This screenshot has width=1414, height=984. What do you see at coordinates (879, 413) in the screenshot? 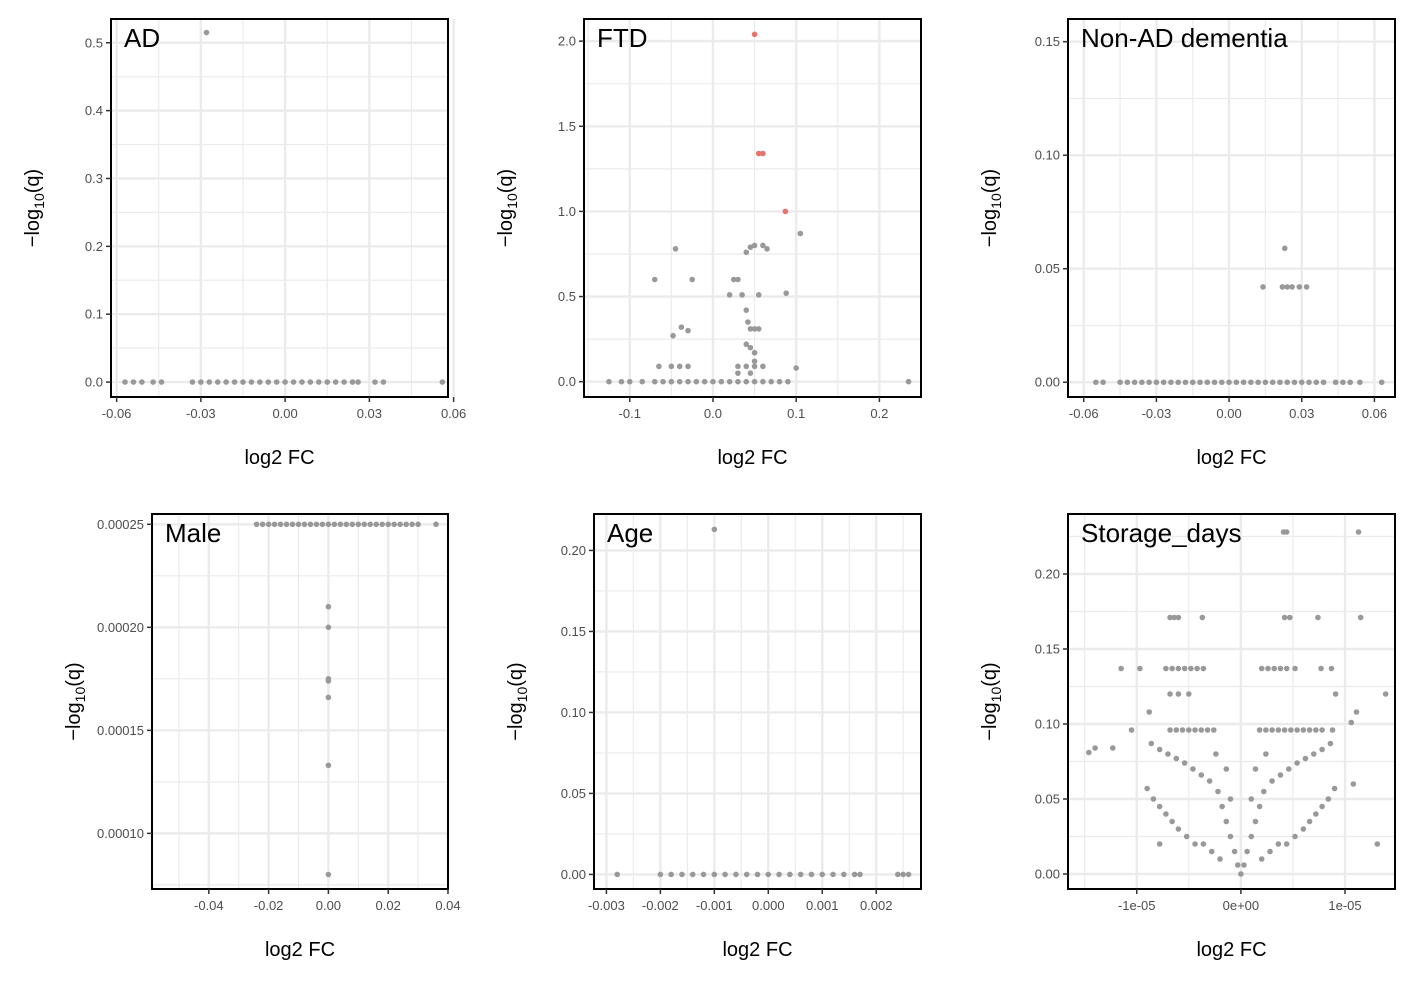
I see `x-tick-label: 0.2` at bounding box center [879, 413].